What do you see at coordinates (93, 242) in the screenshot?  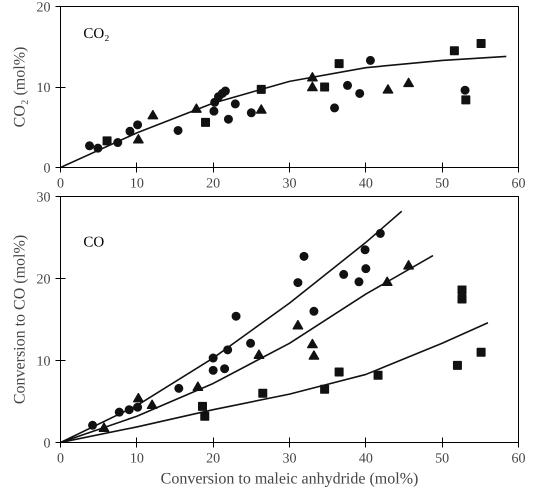 I see `annotation: CO` at bounding box center [93, 242].